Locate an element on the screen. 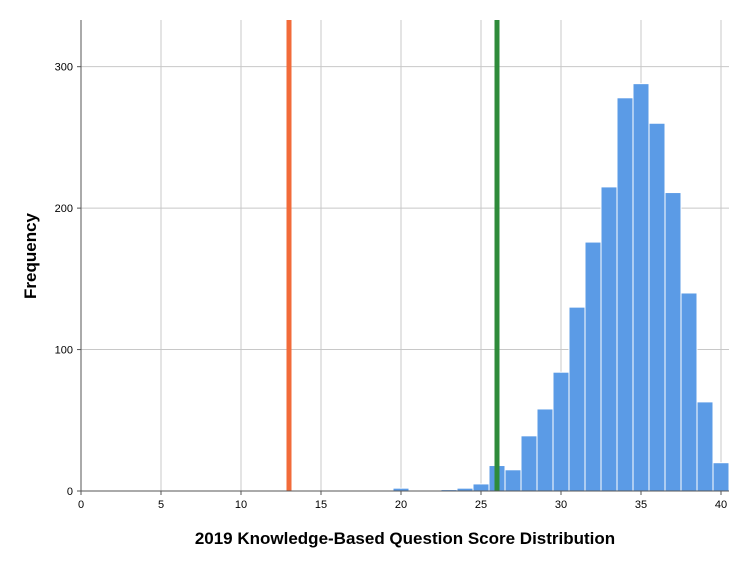 This screenshot has width=737, height=562. x-tick-label: 10 is located at coordinates (241, 505).